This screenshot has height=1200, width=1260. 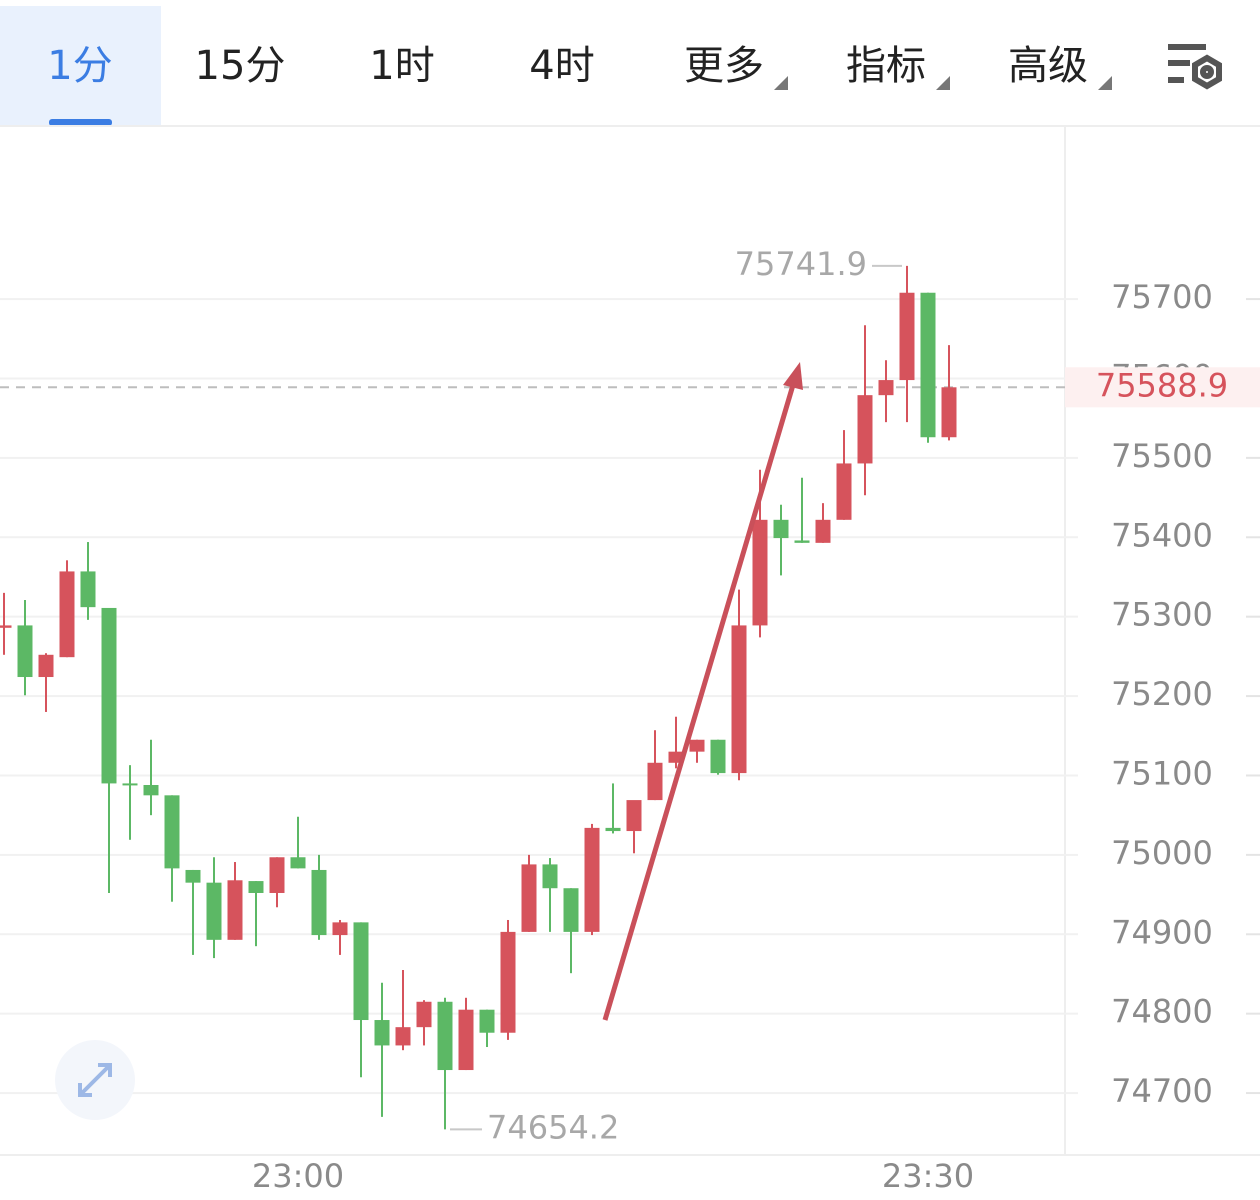 What do you see at coordinates (1162, 1012) in the screenshot?
I see `y-tick-label: 74800` at bounding box center [1162, 1012].